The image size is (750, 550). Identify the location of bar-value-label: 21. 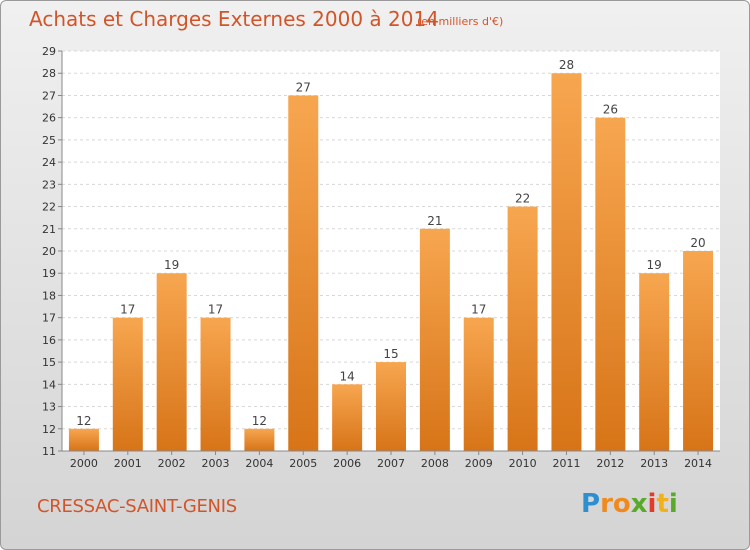
(434, 221).